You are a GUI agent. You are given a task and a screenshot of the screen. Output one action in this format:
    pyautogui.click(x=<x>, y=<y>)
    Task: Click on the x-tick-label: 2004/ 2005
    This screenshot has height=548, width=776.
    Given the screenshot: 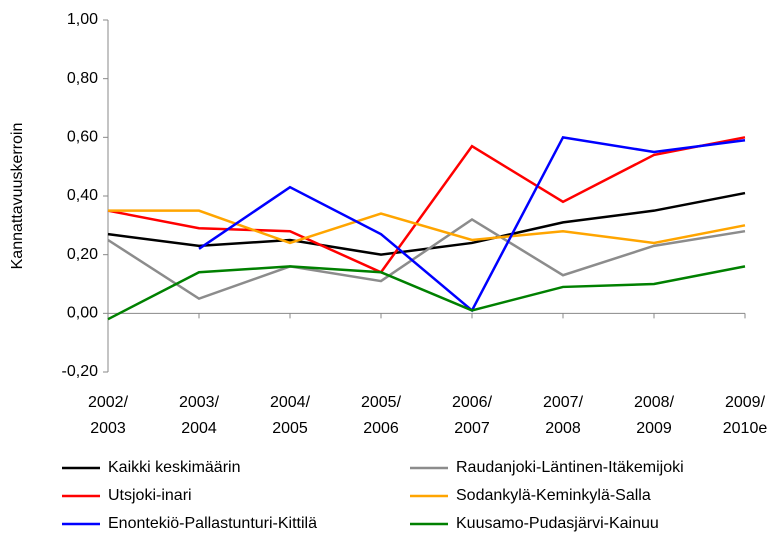 What is the action you would take?
    pyautogui.click(x=290, y=415)
    